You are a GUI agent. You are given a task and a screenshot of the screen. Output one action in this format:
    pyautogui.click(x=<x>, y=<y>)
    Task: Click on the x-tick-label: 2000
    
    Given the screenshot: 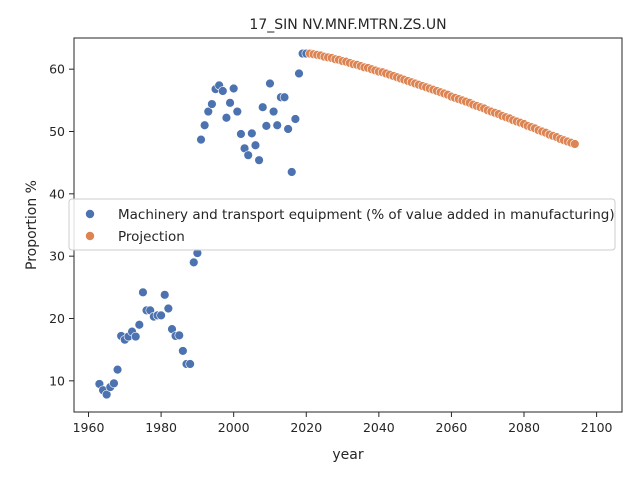 What is the action you would take?
    pyautogui.click(x=234, y=427)
    